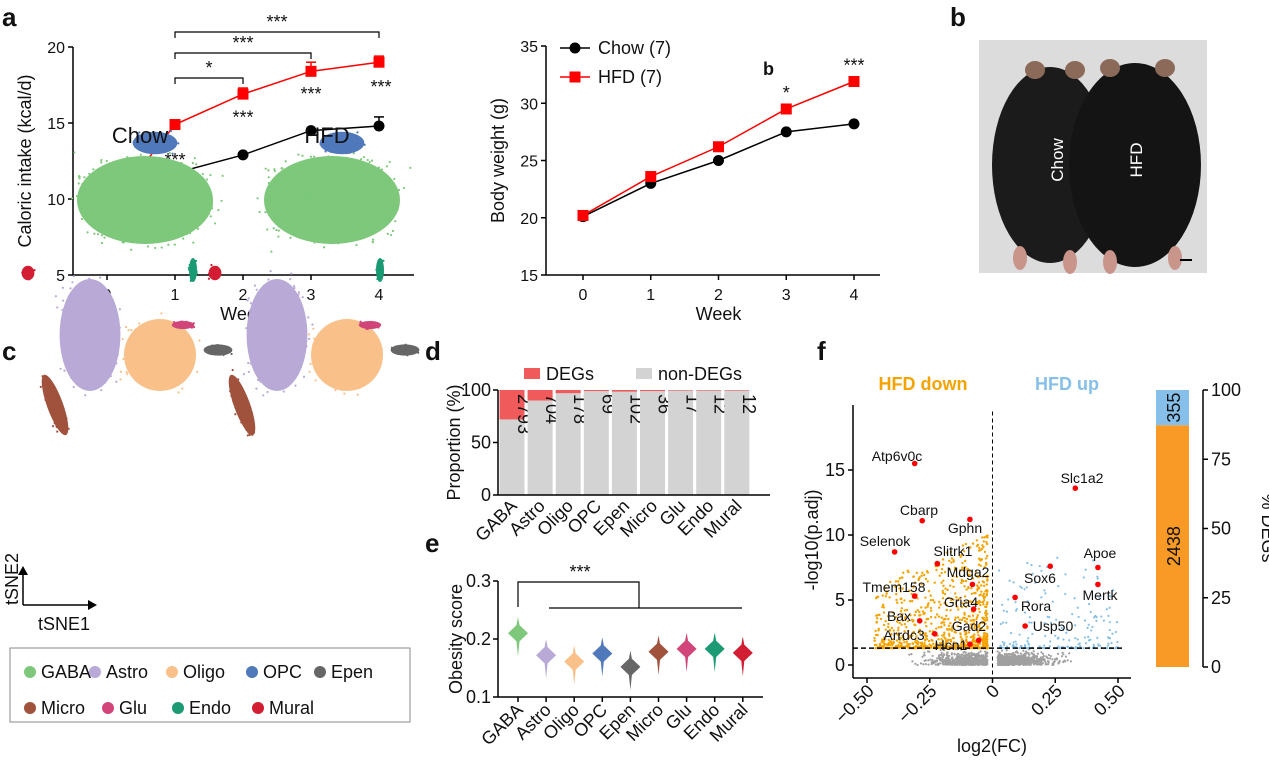 The height and width of the screenshot is (765, 1269). Describe the element at coordinates (1110, 68) in the screenshot. I see `ear` at that location.